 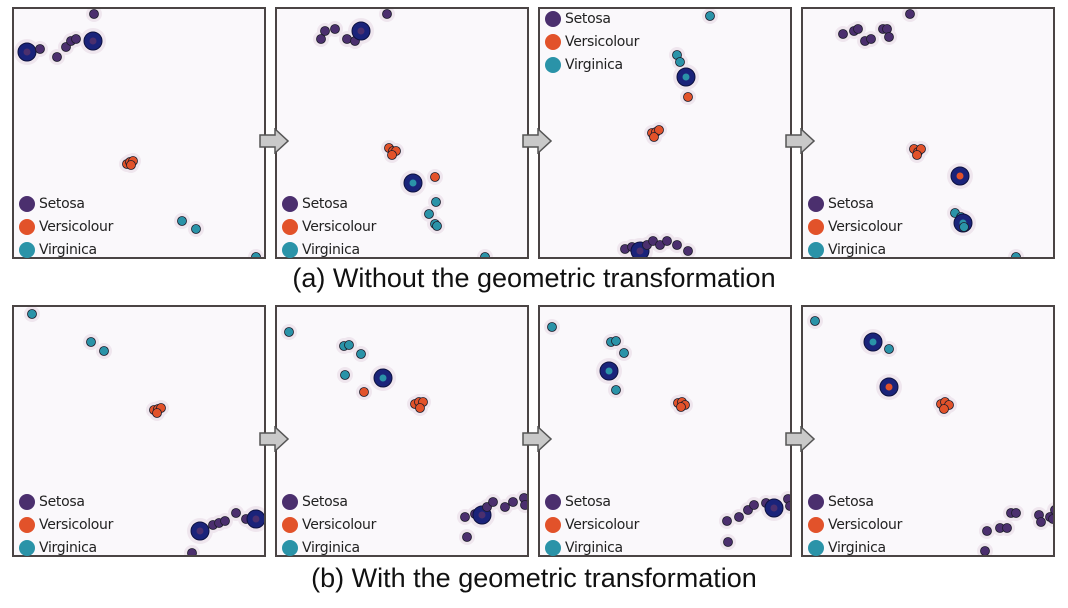 What do you see at coordinates (534, 278) in the screenshot?
I see `caption-a: (a) Without the geometric transformation` at bounding box center [534, 278].